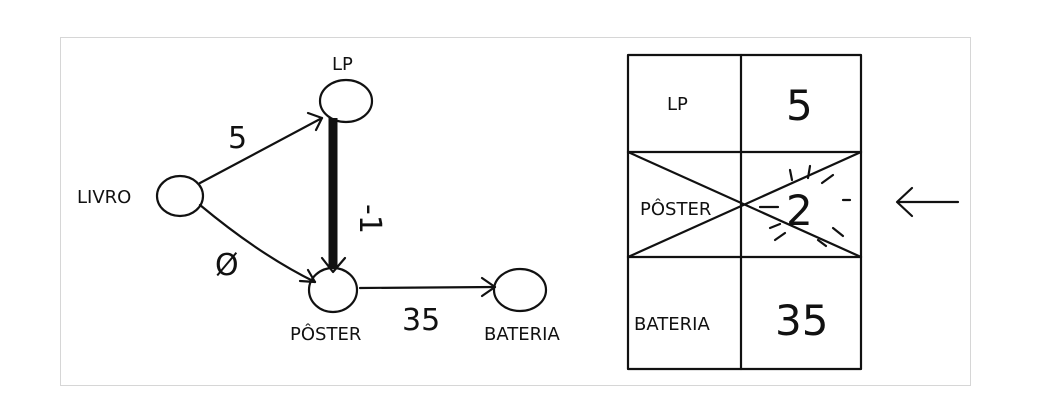  What do you see at coordinates (421, 320) in the screenshot?
I see `edge-label-poster-bateria: 35` at bounding box center [421, 320].